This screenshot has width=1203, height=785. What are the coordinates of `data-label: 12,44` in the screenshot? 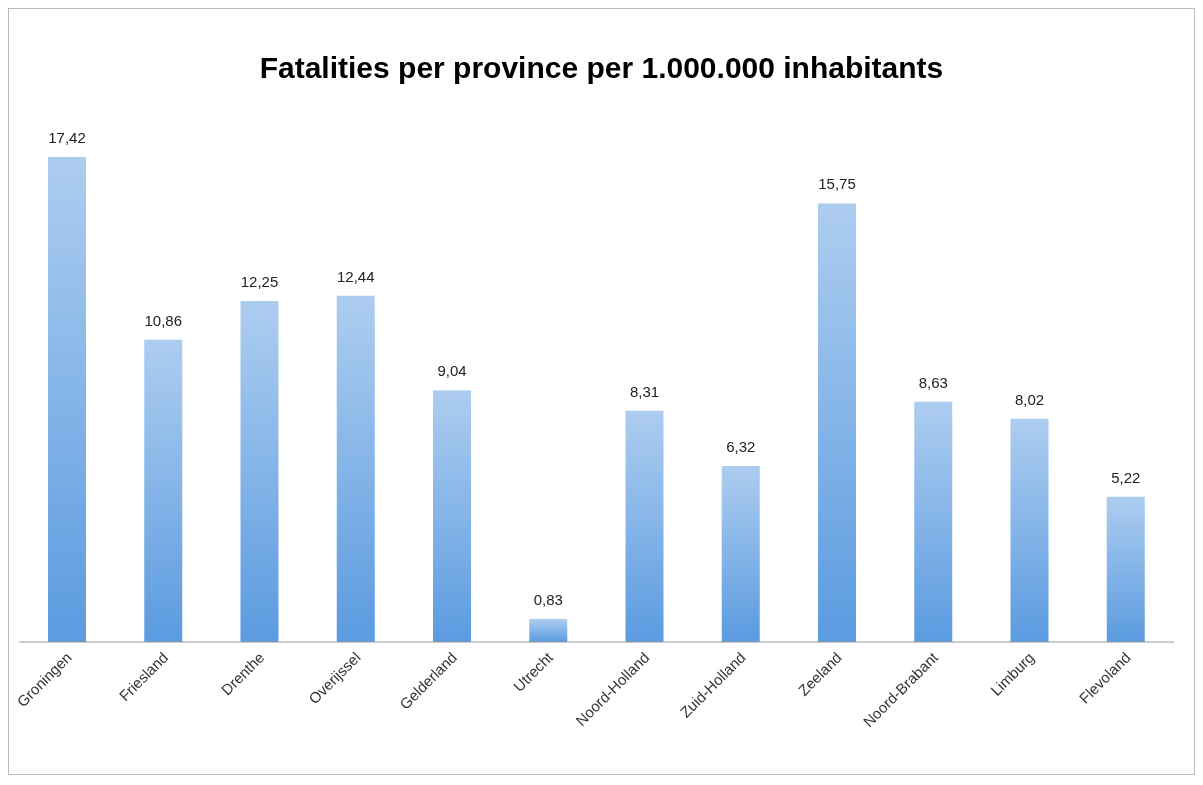 It's located at (355, 276).